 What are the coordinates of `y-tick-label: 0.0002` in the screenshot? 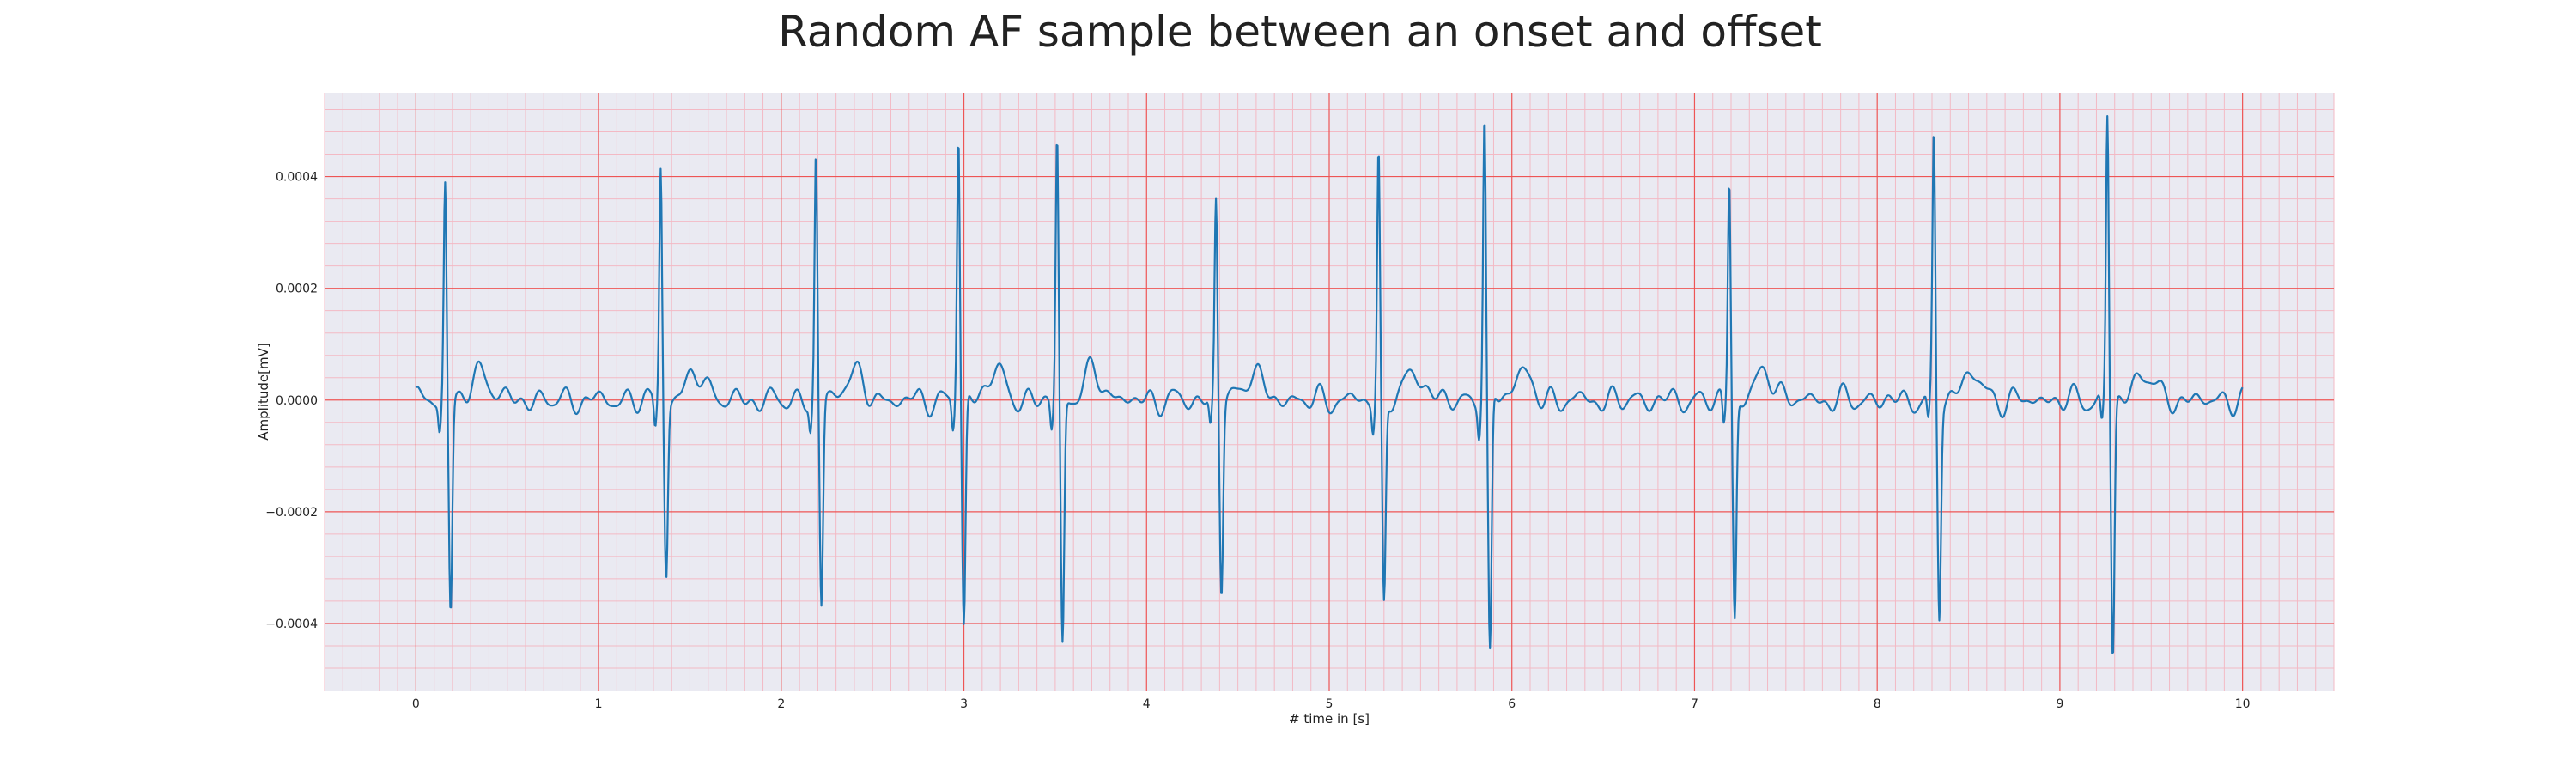 It's located at (297, 289).